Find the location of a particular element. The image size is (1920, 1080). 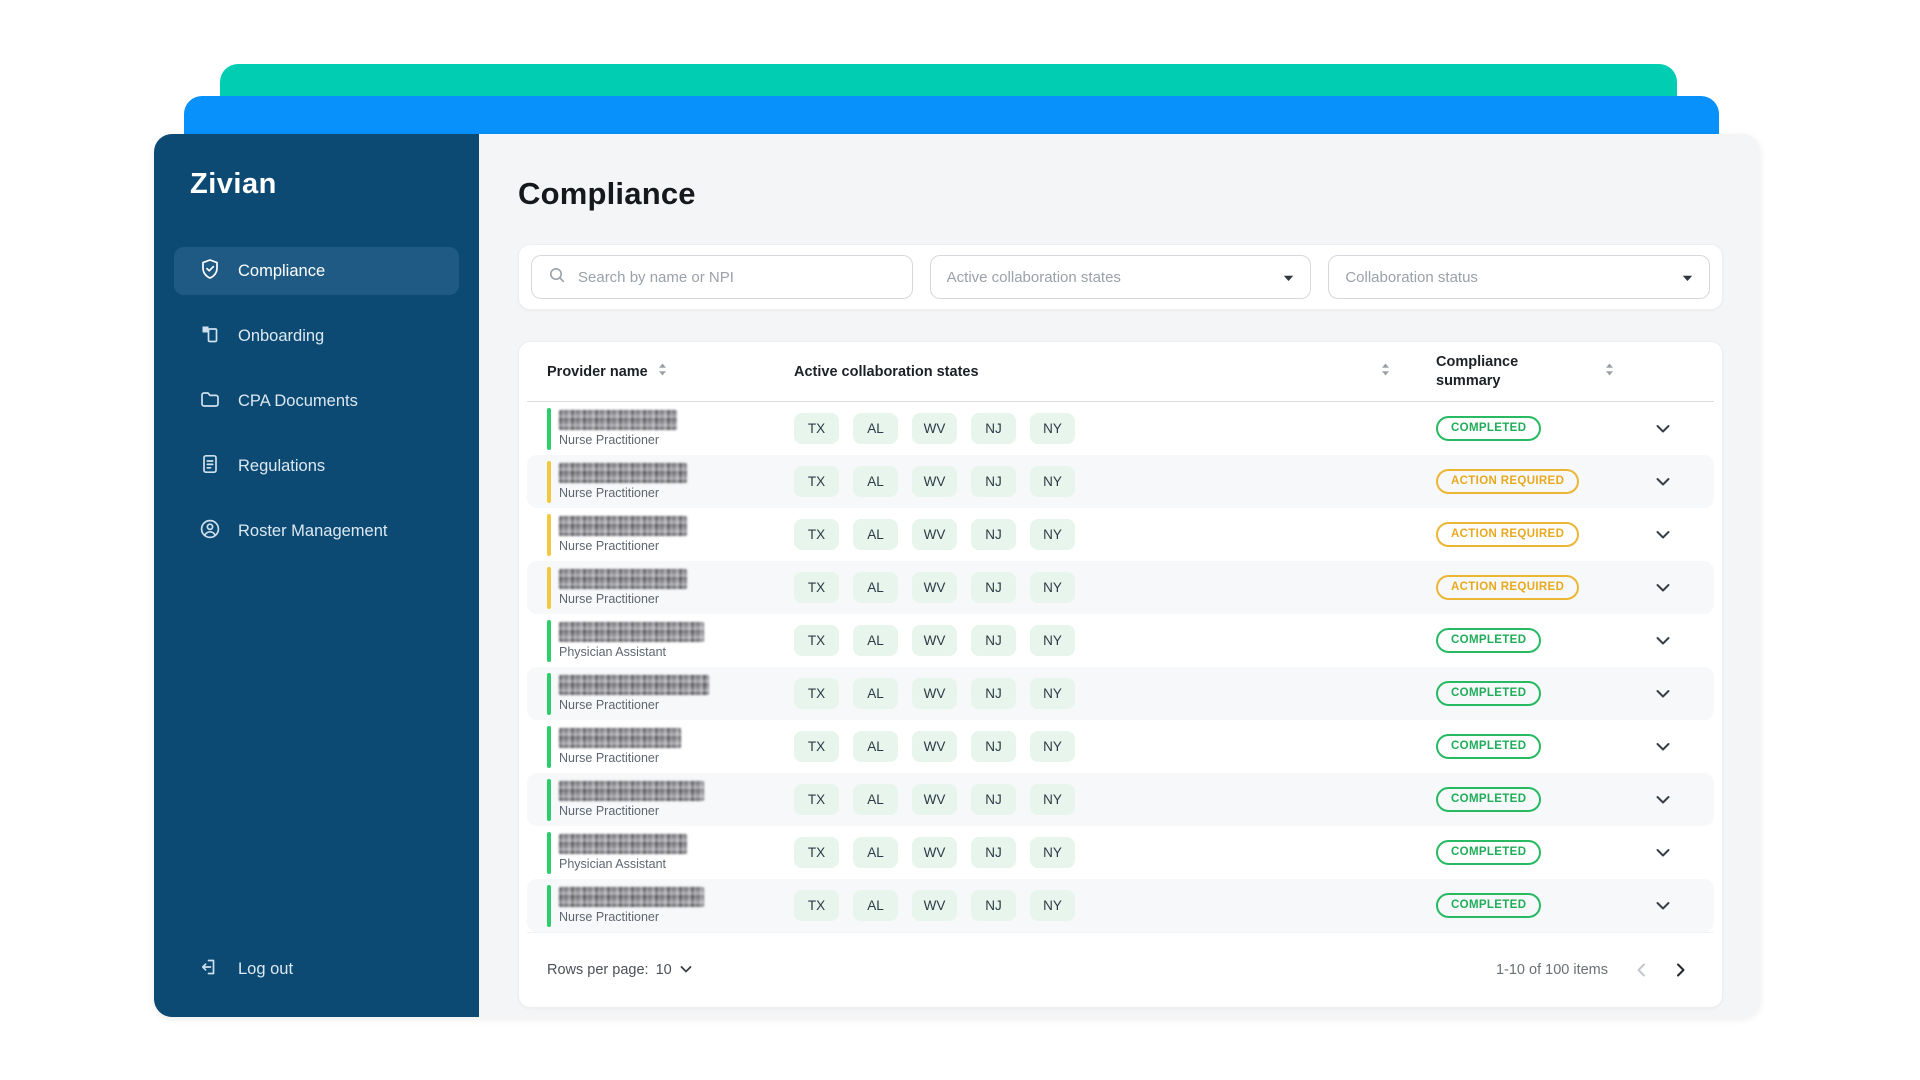

collaboration-status-dropdown: Collaboration status is located at coordinates (1519, 277).